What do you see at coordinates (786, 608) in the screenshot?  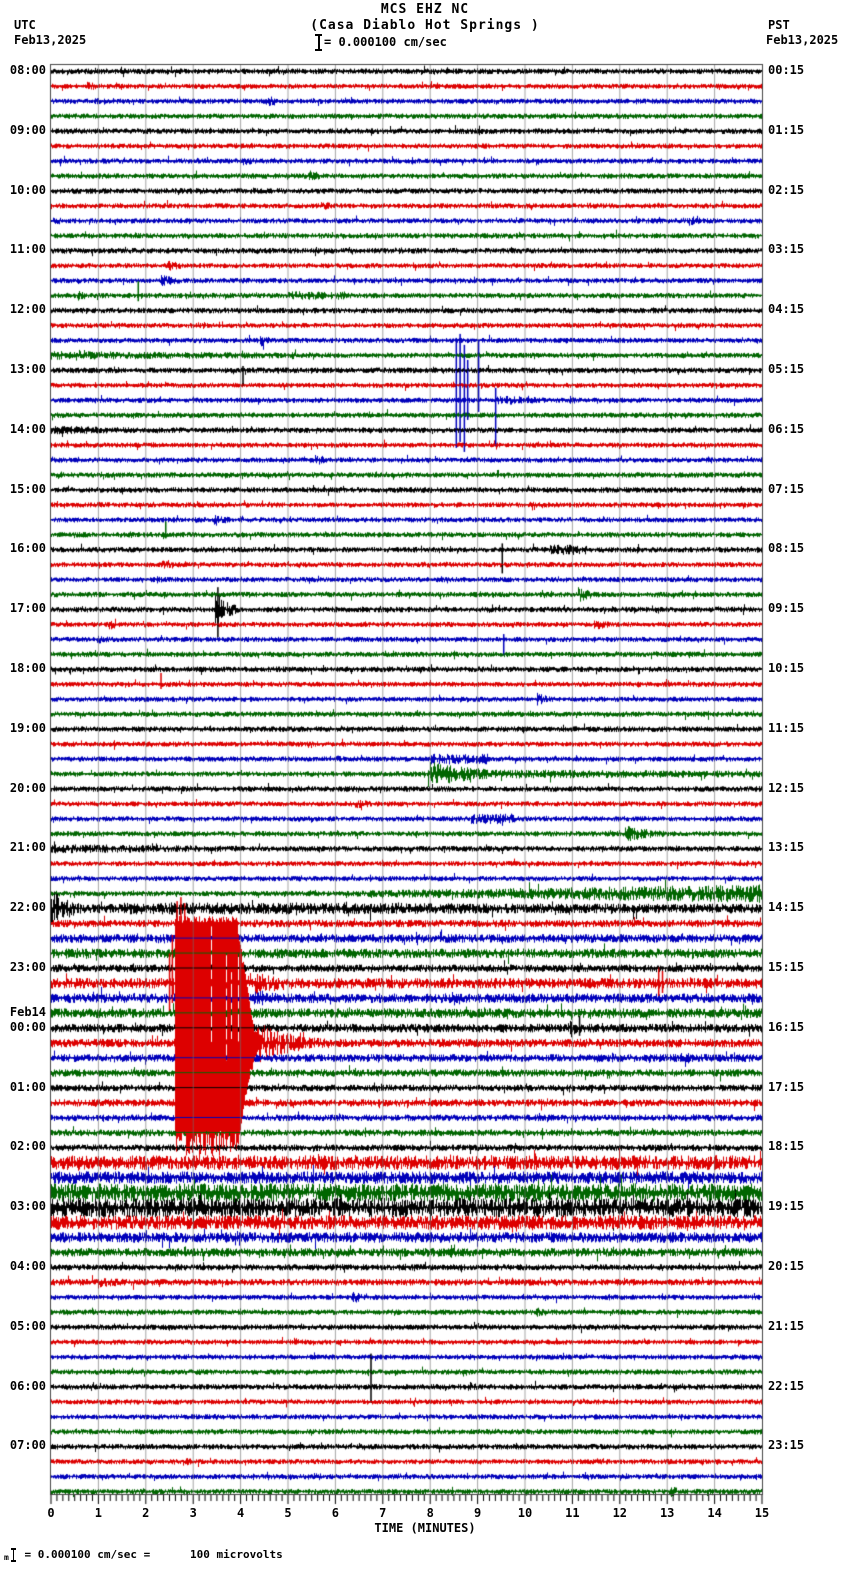 I see `pst-hour-label: 09:15` at bounding box center [786, 608].